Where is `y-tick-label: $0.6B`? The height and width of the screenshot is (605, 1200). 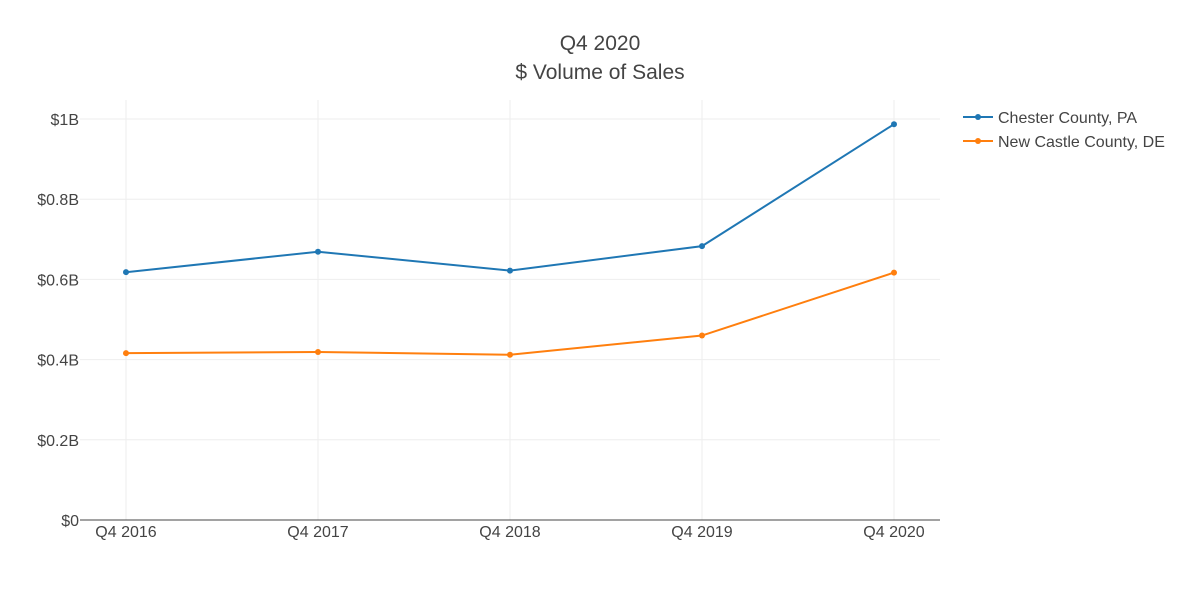 y-tick-label: $0.6B is located at coordinates (58, 280).